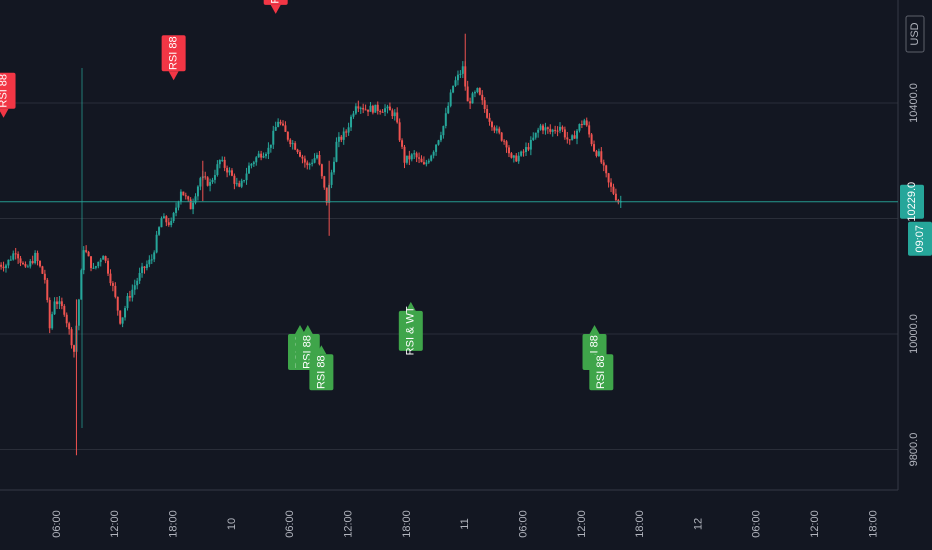 The image size is (932, 550). Describe the element at coordinates (914, 274) in the screenshot. I see `price-axis: 10400.0 10000.0 9800.0` at that location.